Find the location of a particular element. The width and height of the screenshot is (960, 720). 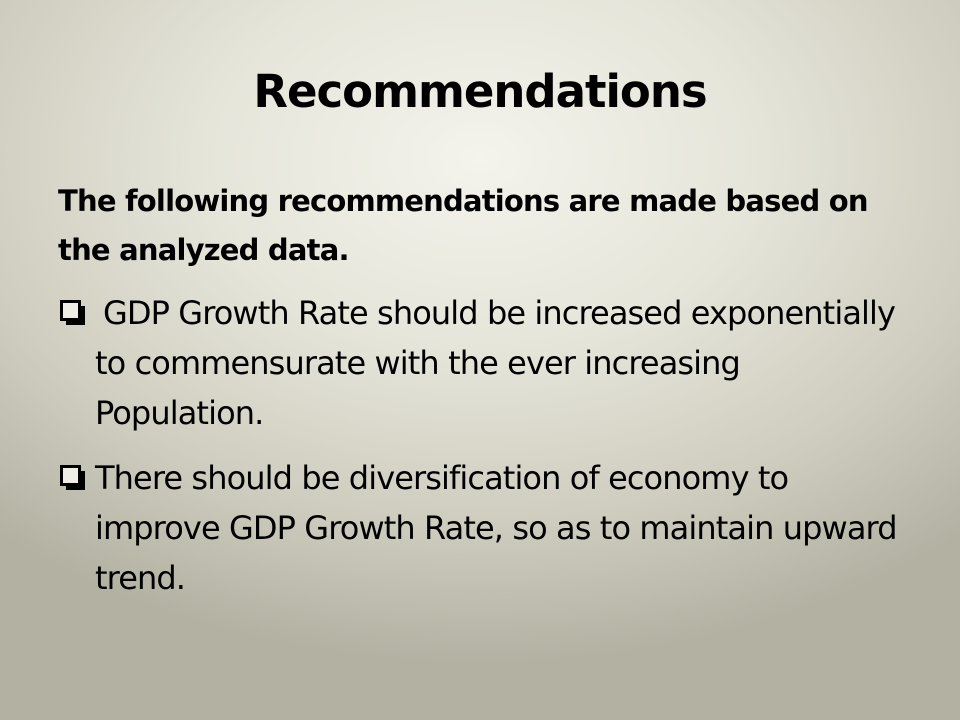

slide-title: Recommendations is located at coordinates (480, 91).